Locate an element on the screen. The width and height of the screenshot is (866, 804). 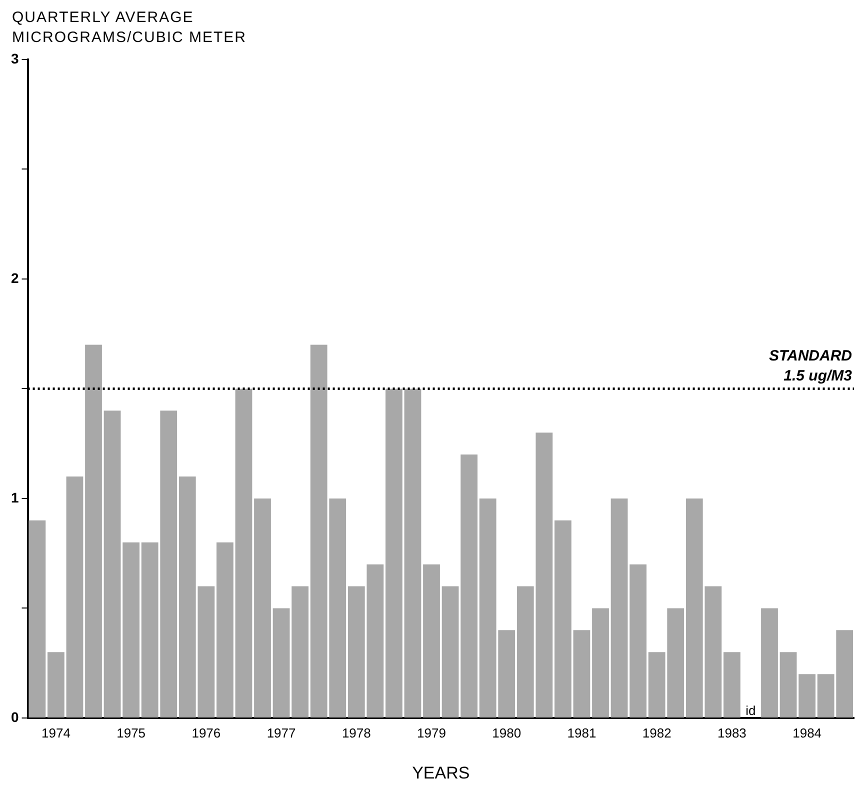
y-tick-label: 0 is located at coordinates (14, 716).